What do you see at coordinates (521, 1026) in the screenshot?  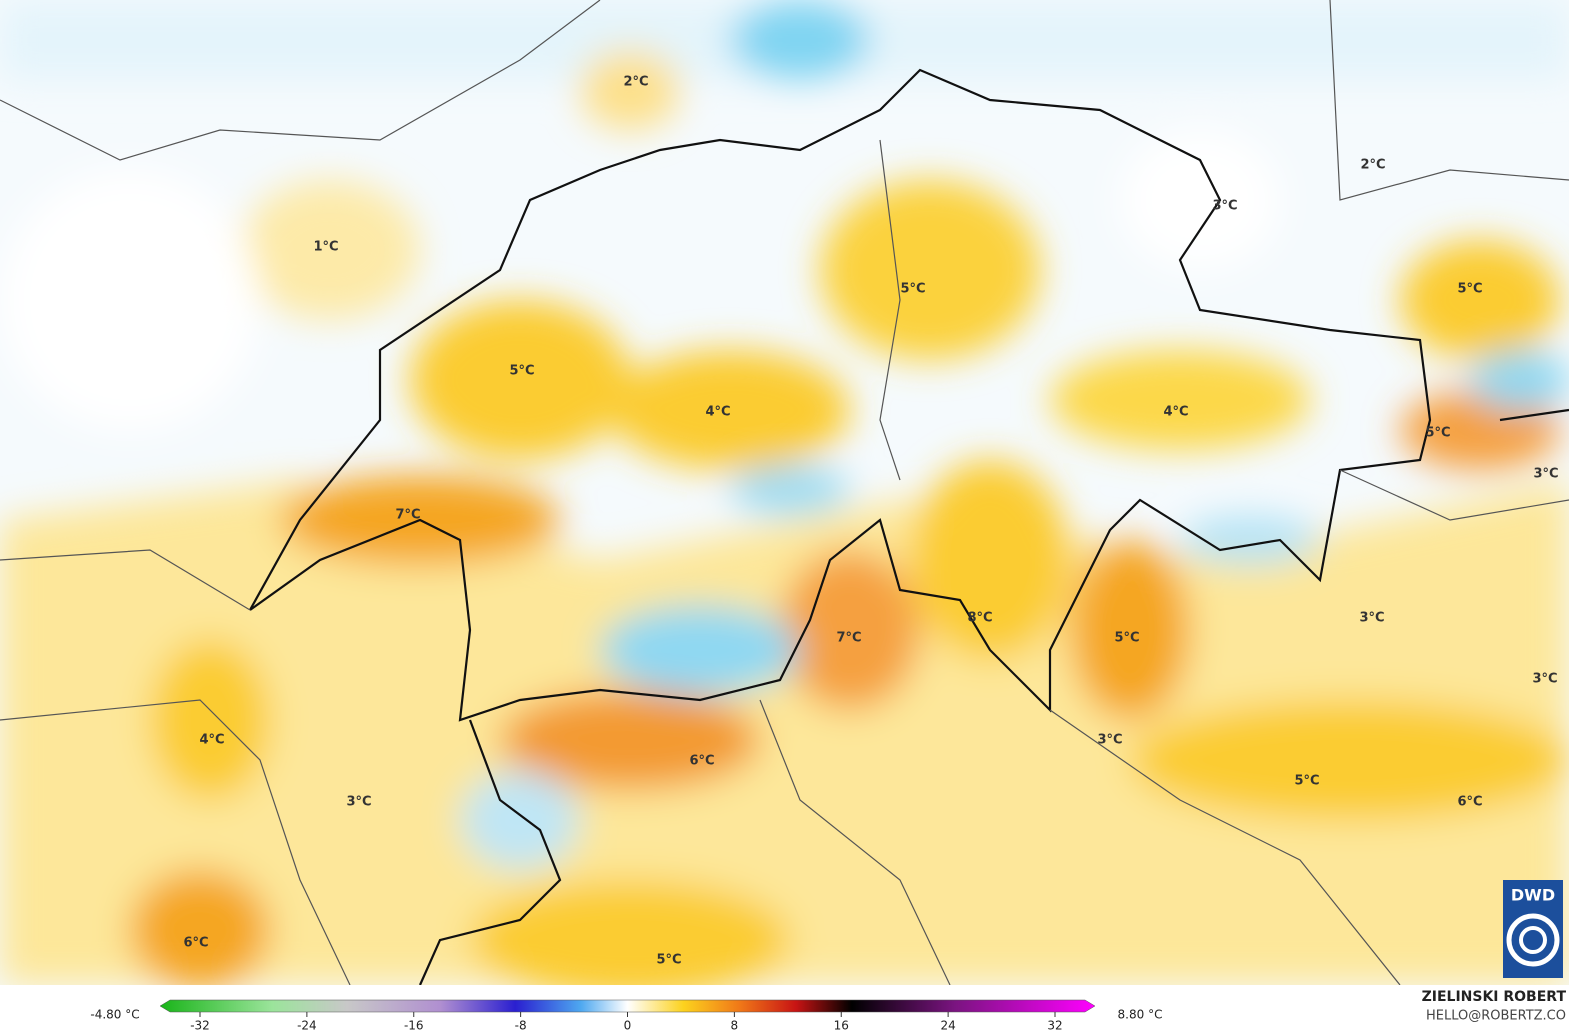 I see `colorbar-tick-label: -8` at bounding box center [521, 1026].